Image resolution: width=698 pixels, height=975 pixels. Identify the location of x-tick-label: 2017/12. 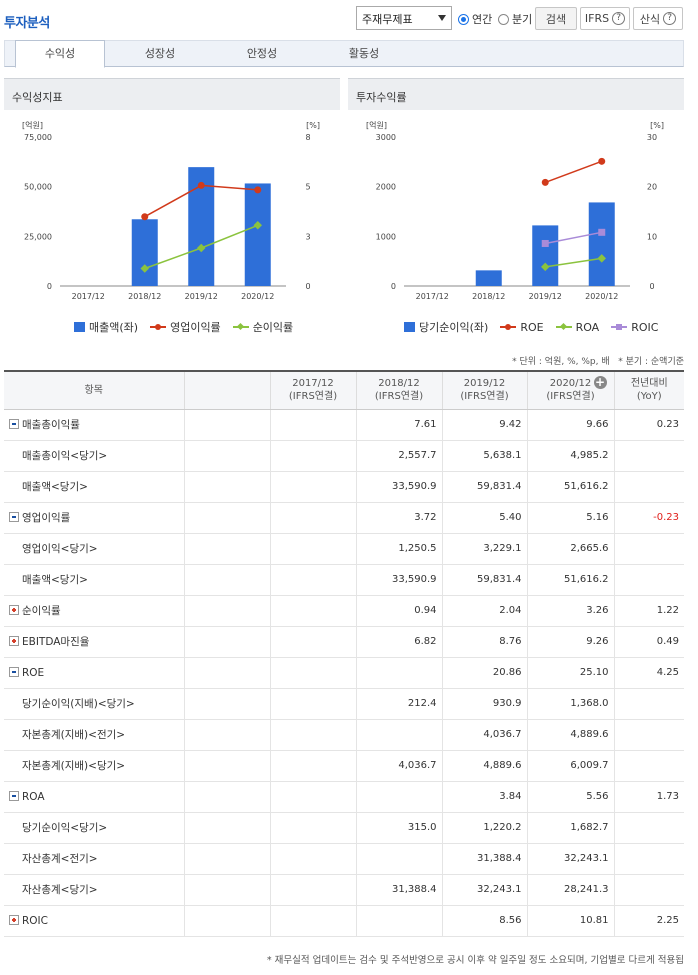
(432, 296).